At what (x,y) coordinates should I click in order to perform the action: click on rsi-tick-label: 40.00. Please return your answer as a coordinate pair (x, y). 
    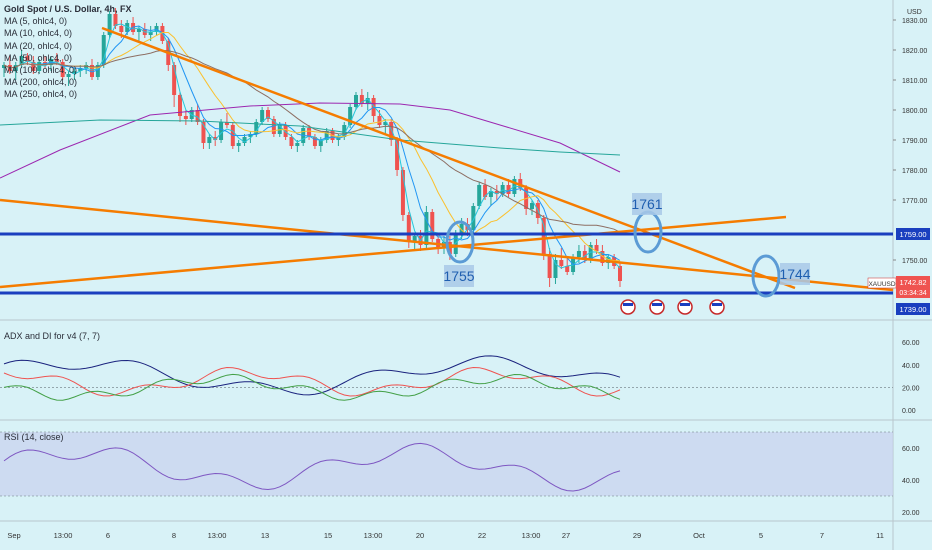
    Looking at the image, I should click on (911, 481).